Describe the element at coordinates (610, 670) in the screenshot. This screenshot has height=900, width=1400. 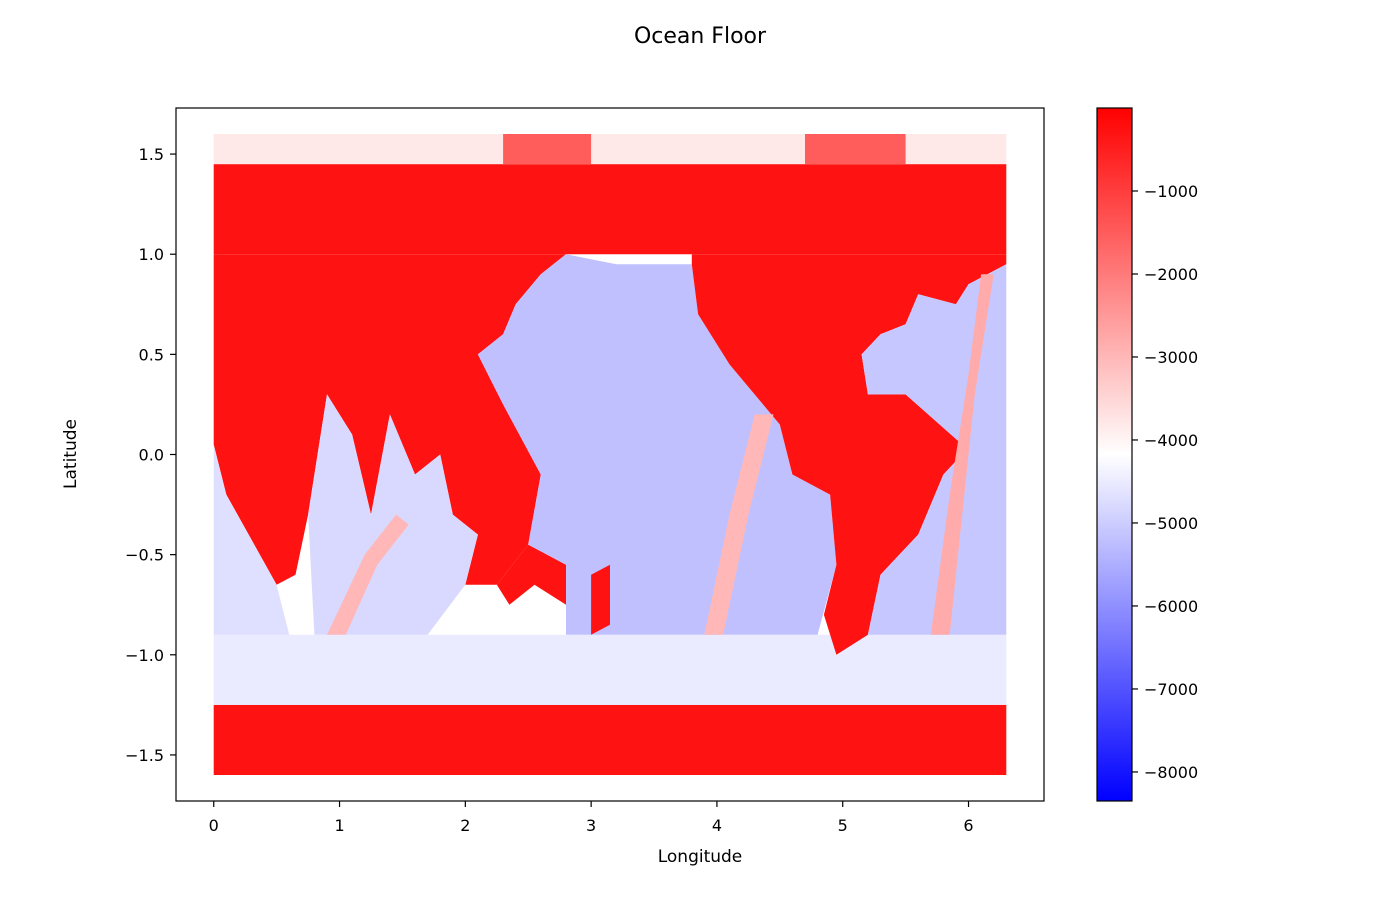
I see `region-southern-ocean` at that location.